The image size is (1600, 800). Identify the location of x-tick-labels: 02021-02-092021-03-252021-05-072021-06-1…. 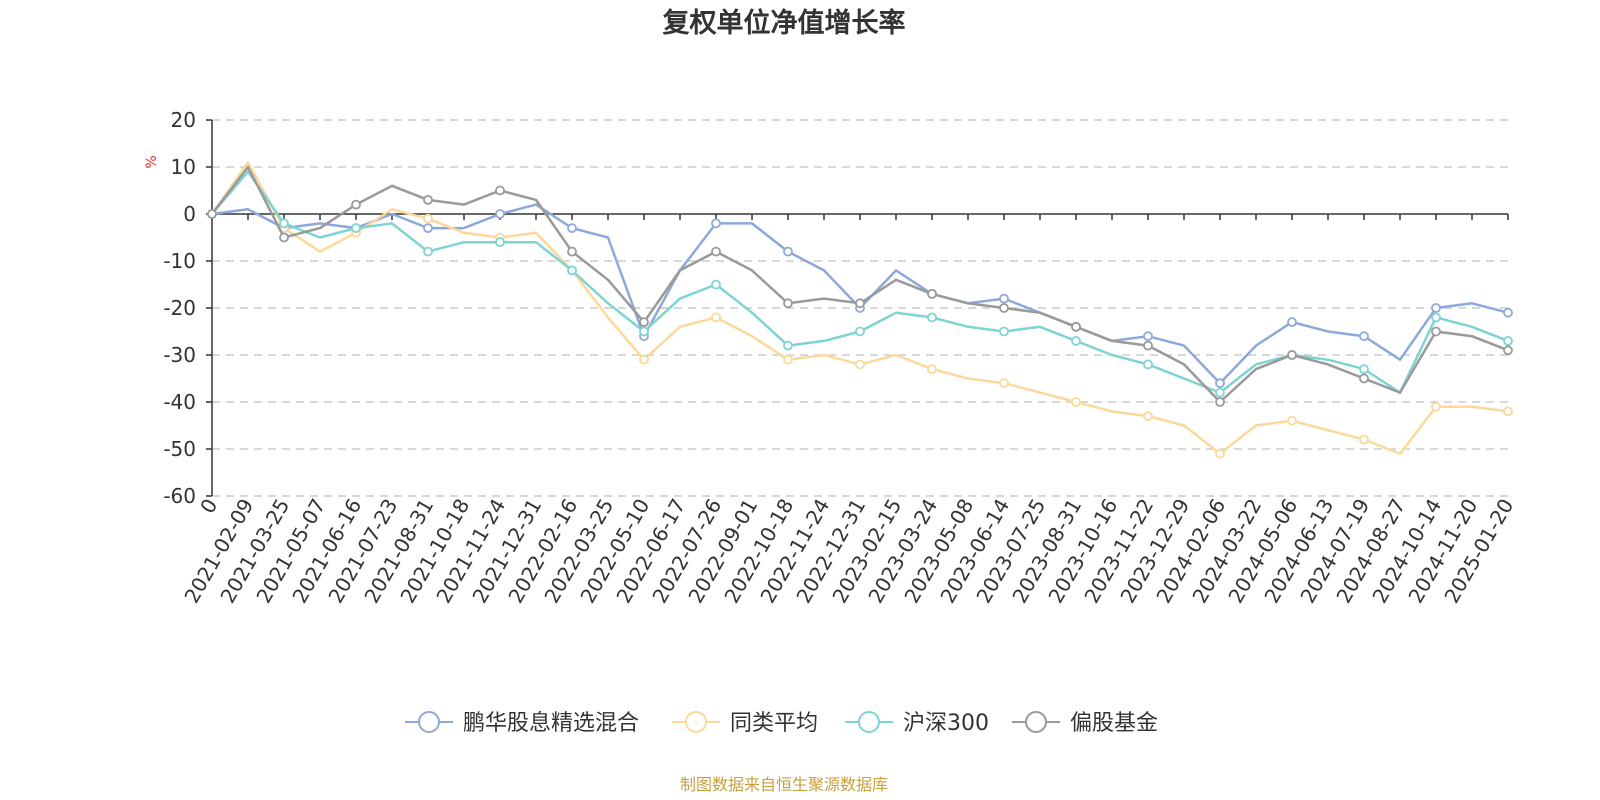
(848, 551).